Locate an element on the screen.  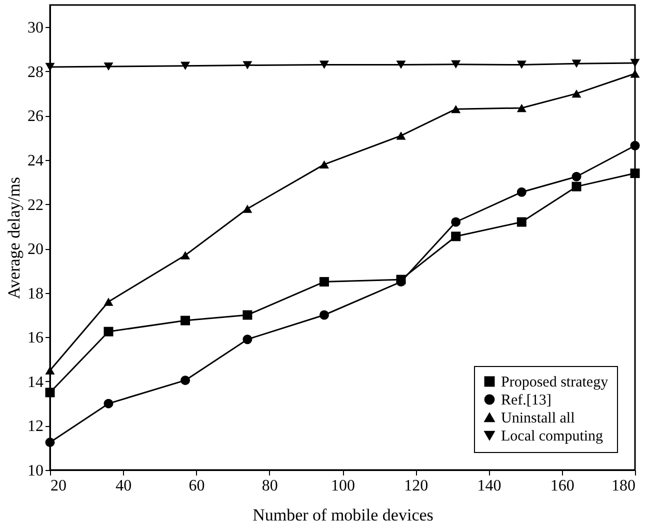
y-tick-label: 12 is located at coordinates (36, 427).